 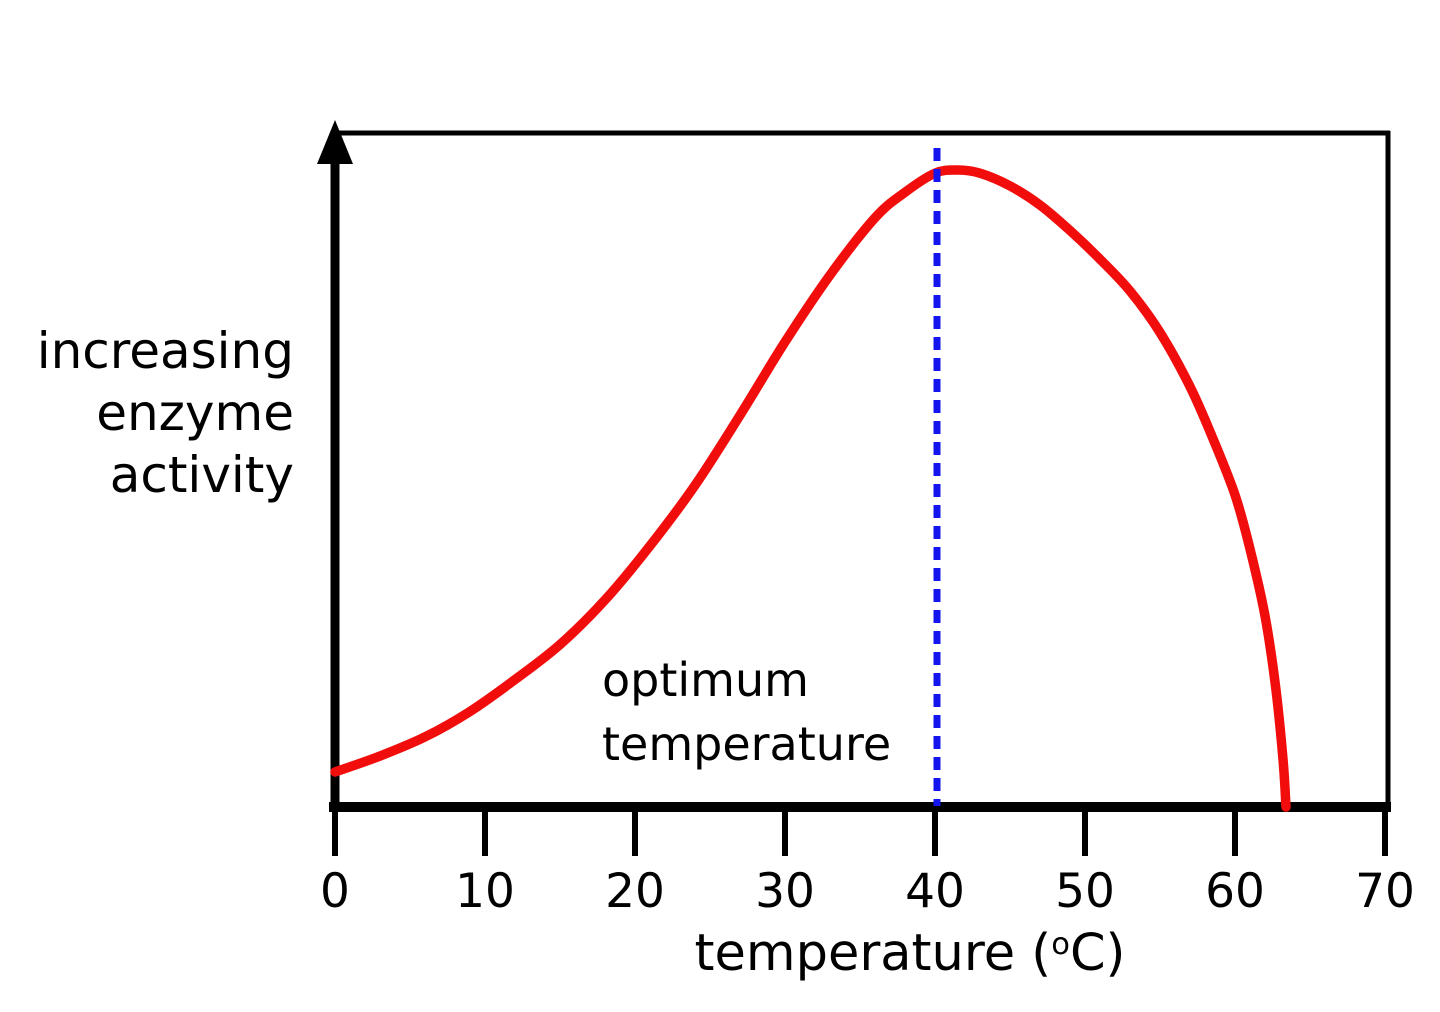 I want to click on optimum-annotation-line1: optimum, so click(x=705, y=680).